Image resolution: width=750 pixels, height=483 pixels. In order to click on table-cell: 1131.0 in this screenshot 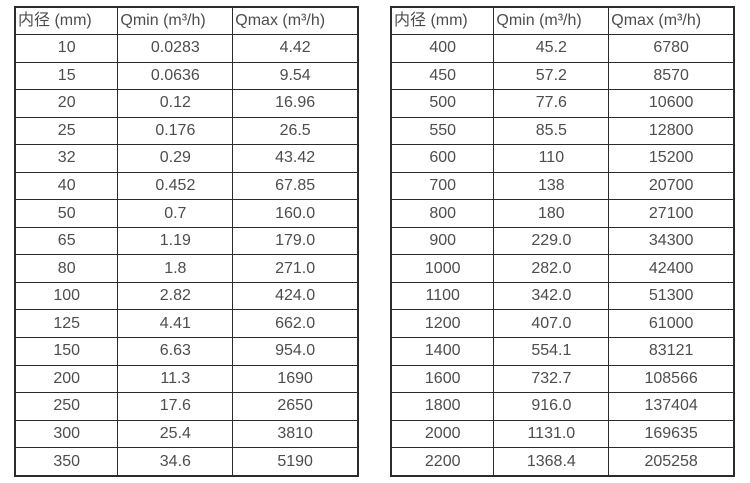, I will do `click(551, 434)`.